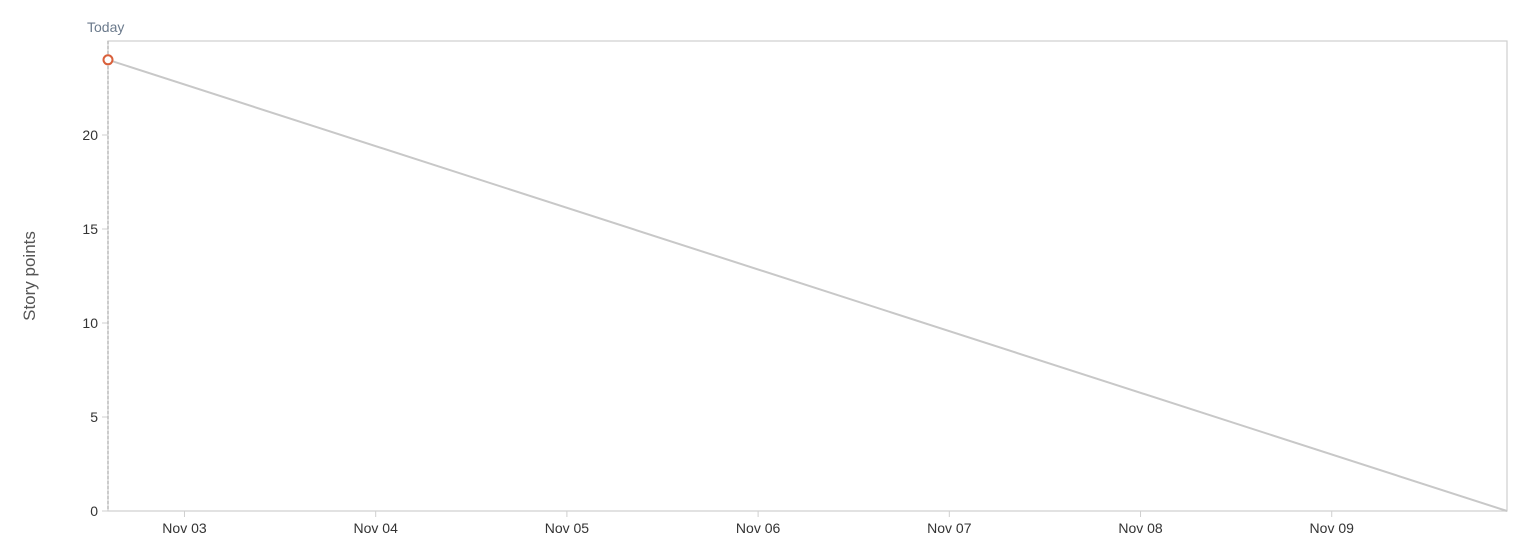  What do you see at coordinates (758, 528) in the screenshot?
I see `x-tick-label: Nov 06` at bounding box center [758, 528].